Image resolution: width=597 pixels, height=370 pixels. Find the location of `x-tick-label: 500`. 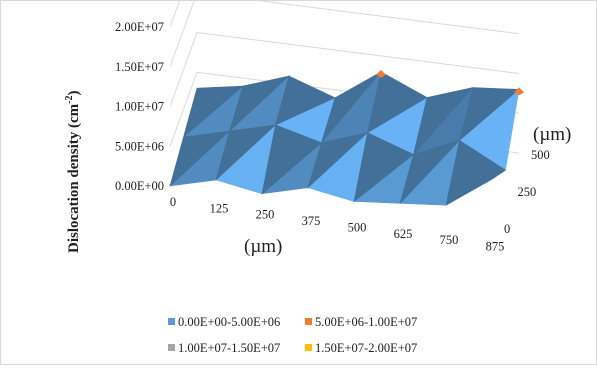

x-tick-label: 500 is located at coordinates (357, 227).